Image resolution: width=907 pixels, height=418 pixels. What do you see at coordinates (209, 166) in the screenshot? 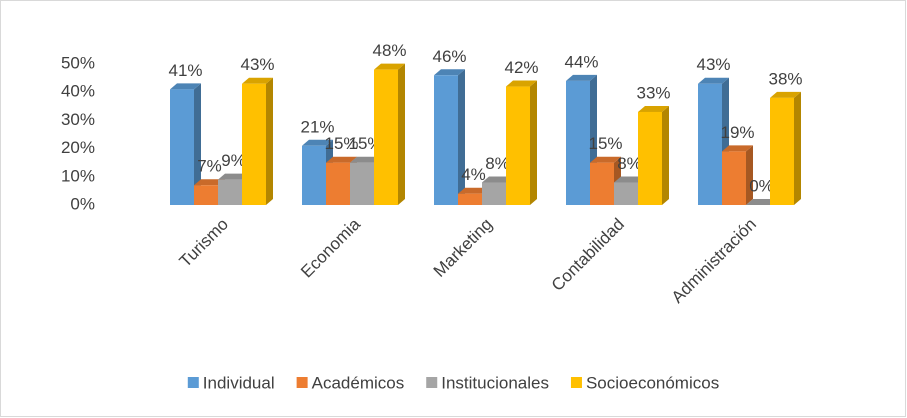
I see `data-label: 7%` at bounding box center [209, 166].